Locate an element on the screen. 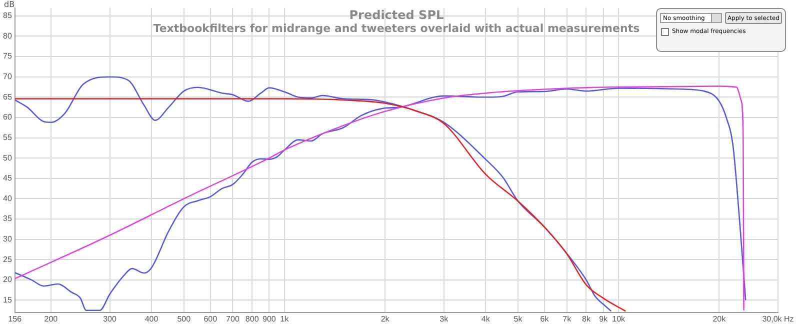  x-tick-label: 500 is located at coordinates (184, 319).